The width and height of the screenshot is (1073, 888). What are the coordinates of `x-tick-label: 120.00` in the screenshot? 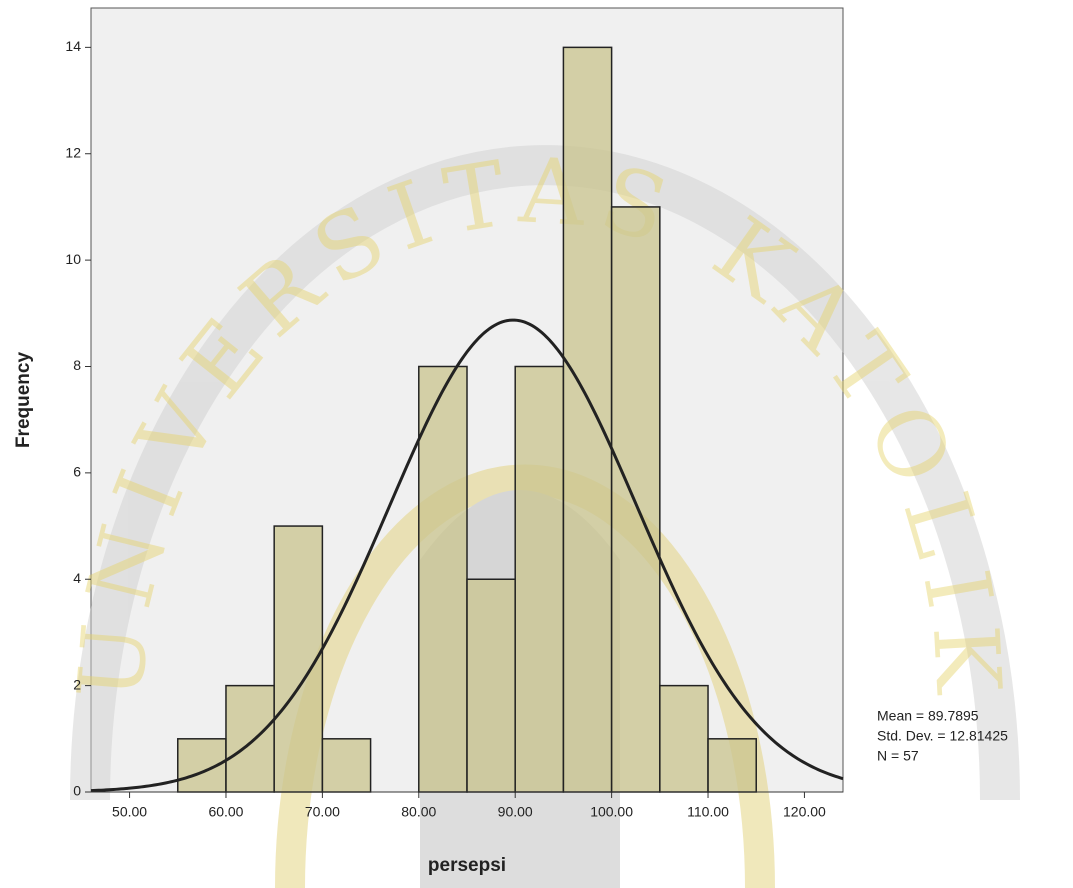 It's located at (804, 812).